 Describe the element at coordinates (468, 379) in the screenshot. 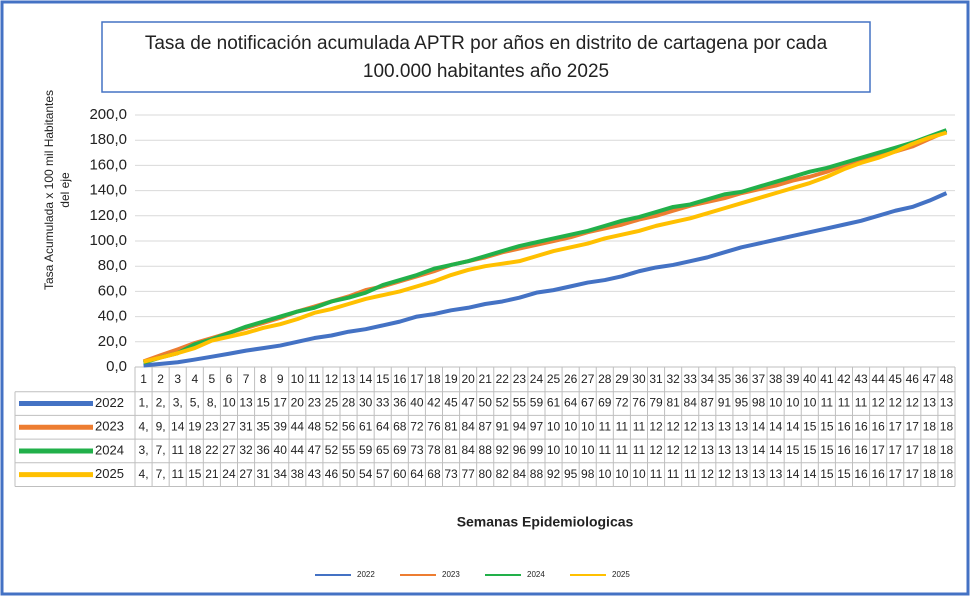

I see `x-tick-label: 20` at that location.